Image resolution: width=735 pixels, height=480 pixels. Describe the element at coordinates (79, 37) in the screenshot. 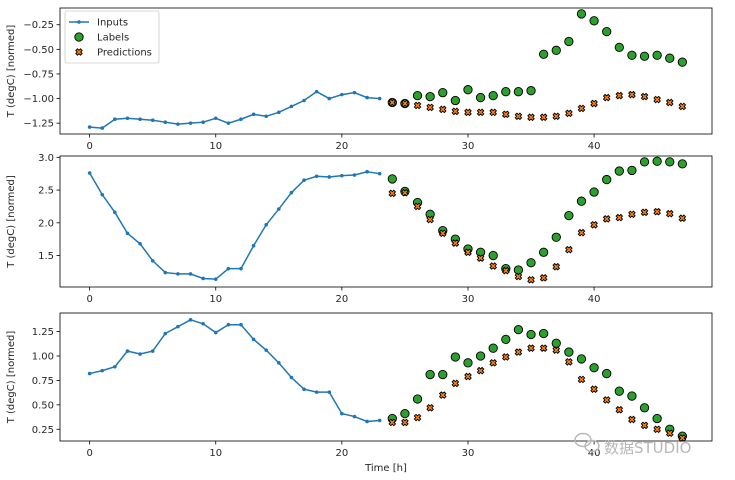

I see `legend-labels-marker` at that location.